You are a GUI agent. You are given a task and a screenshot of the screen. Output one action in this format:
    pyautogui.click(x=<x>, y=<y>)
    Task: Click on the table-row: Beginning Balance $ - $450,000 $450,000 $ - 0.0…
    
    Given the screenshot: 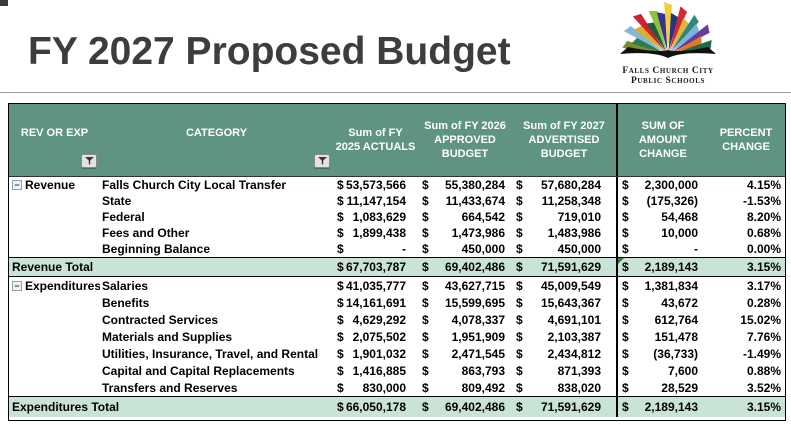 What is the action you would take?
    pyautogui.click(x=397, y=249)
    